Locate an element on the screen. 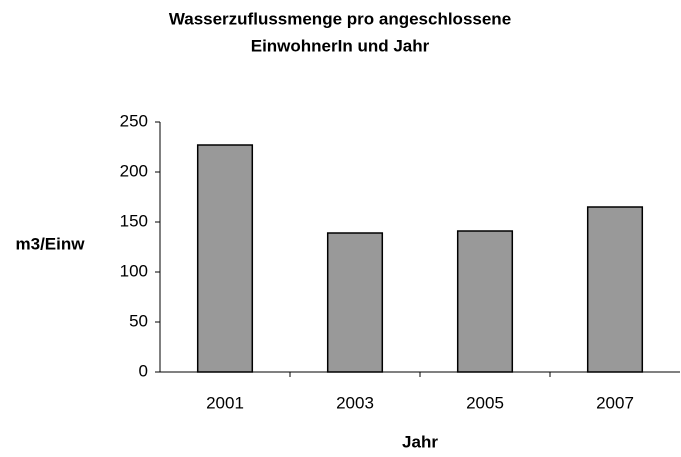  y-tick-label: 200 is located at coordinates (134, 170).